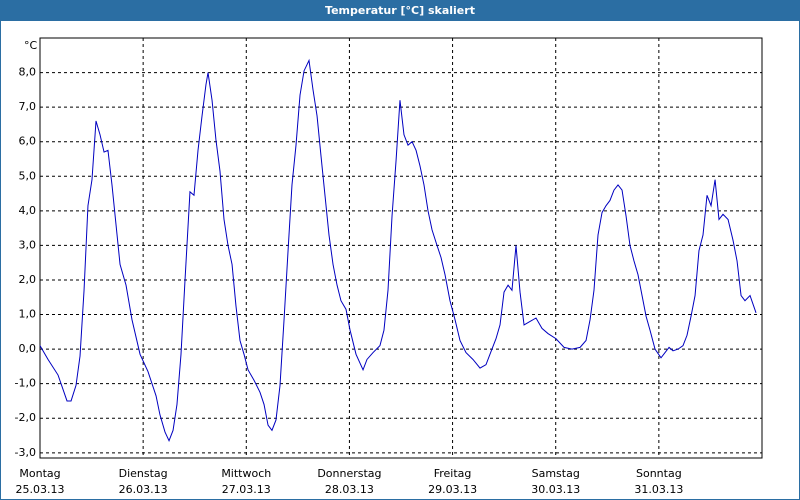  Describe the element at coordinates (28, 210) in the screenshot. I see `y-tick-label: 4,0` at that location.